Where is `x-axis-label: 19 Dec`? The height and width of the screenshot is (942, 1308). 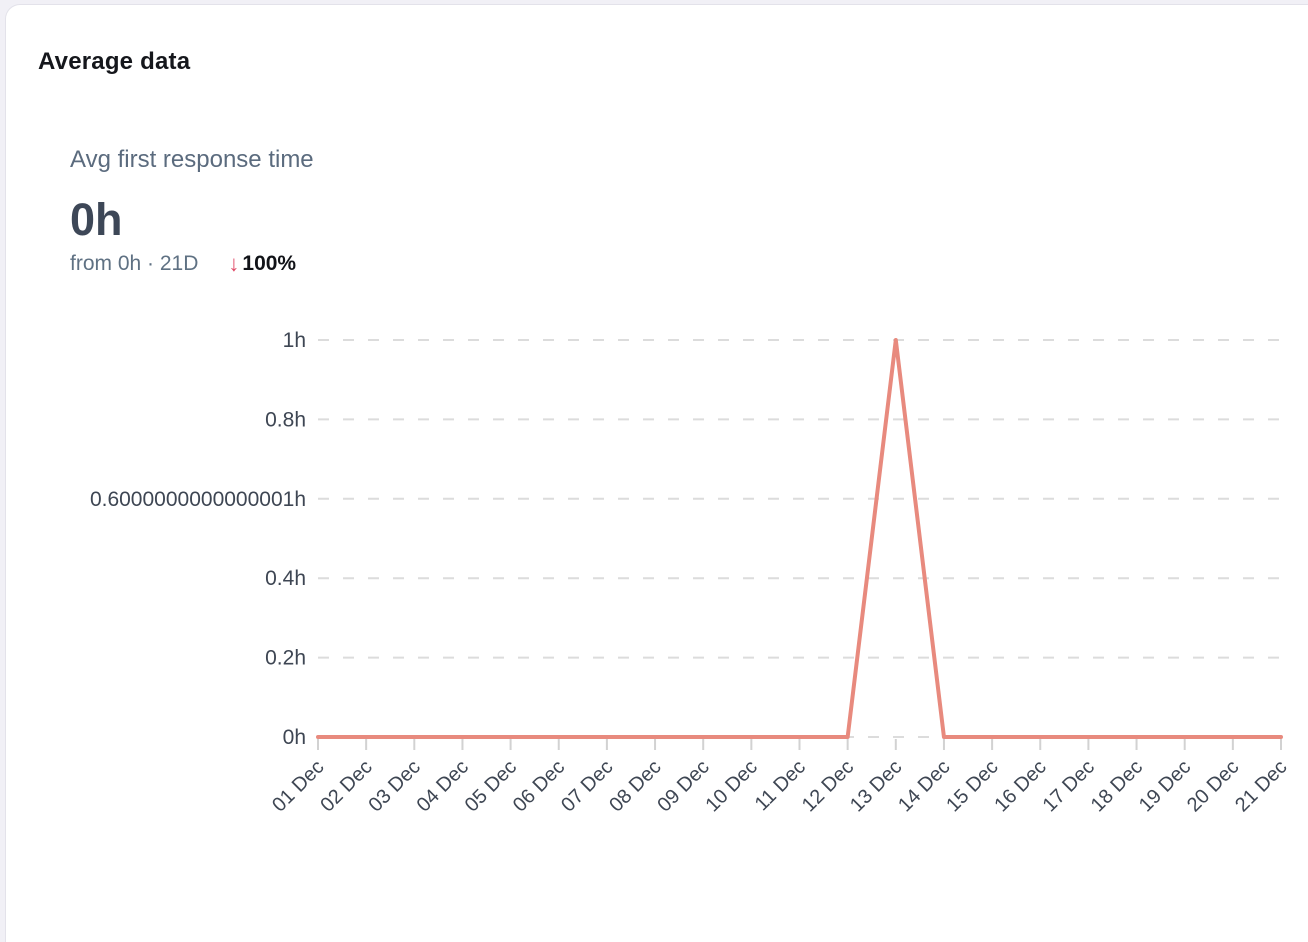
x-axis-label: 19 Dec is located at coordinates (1165, 786).